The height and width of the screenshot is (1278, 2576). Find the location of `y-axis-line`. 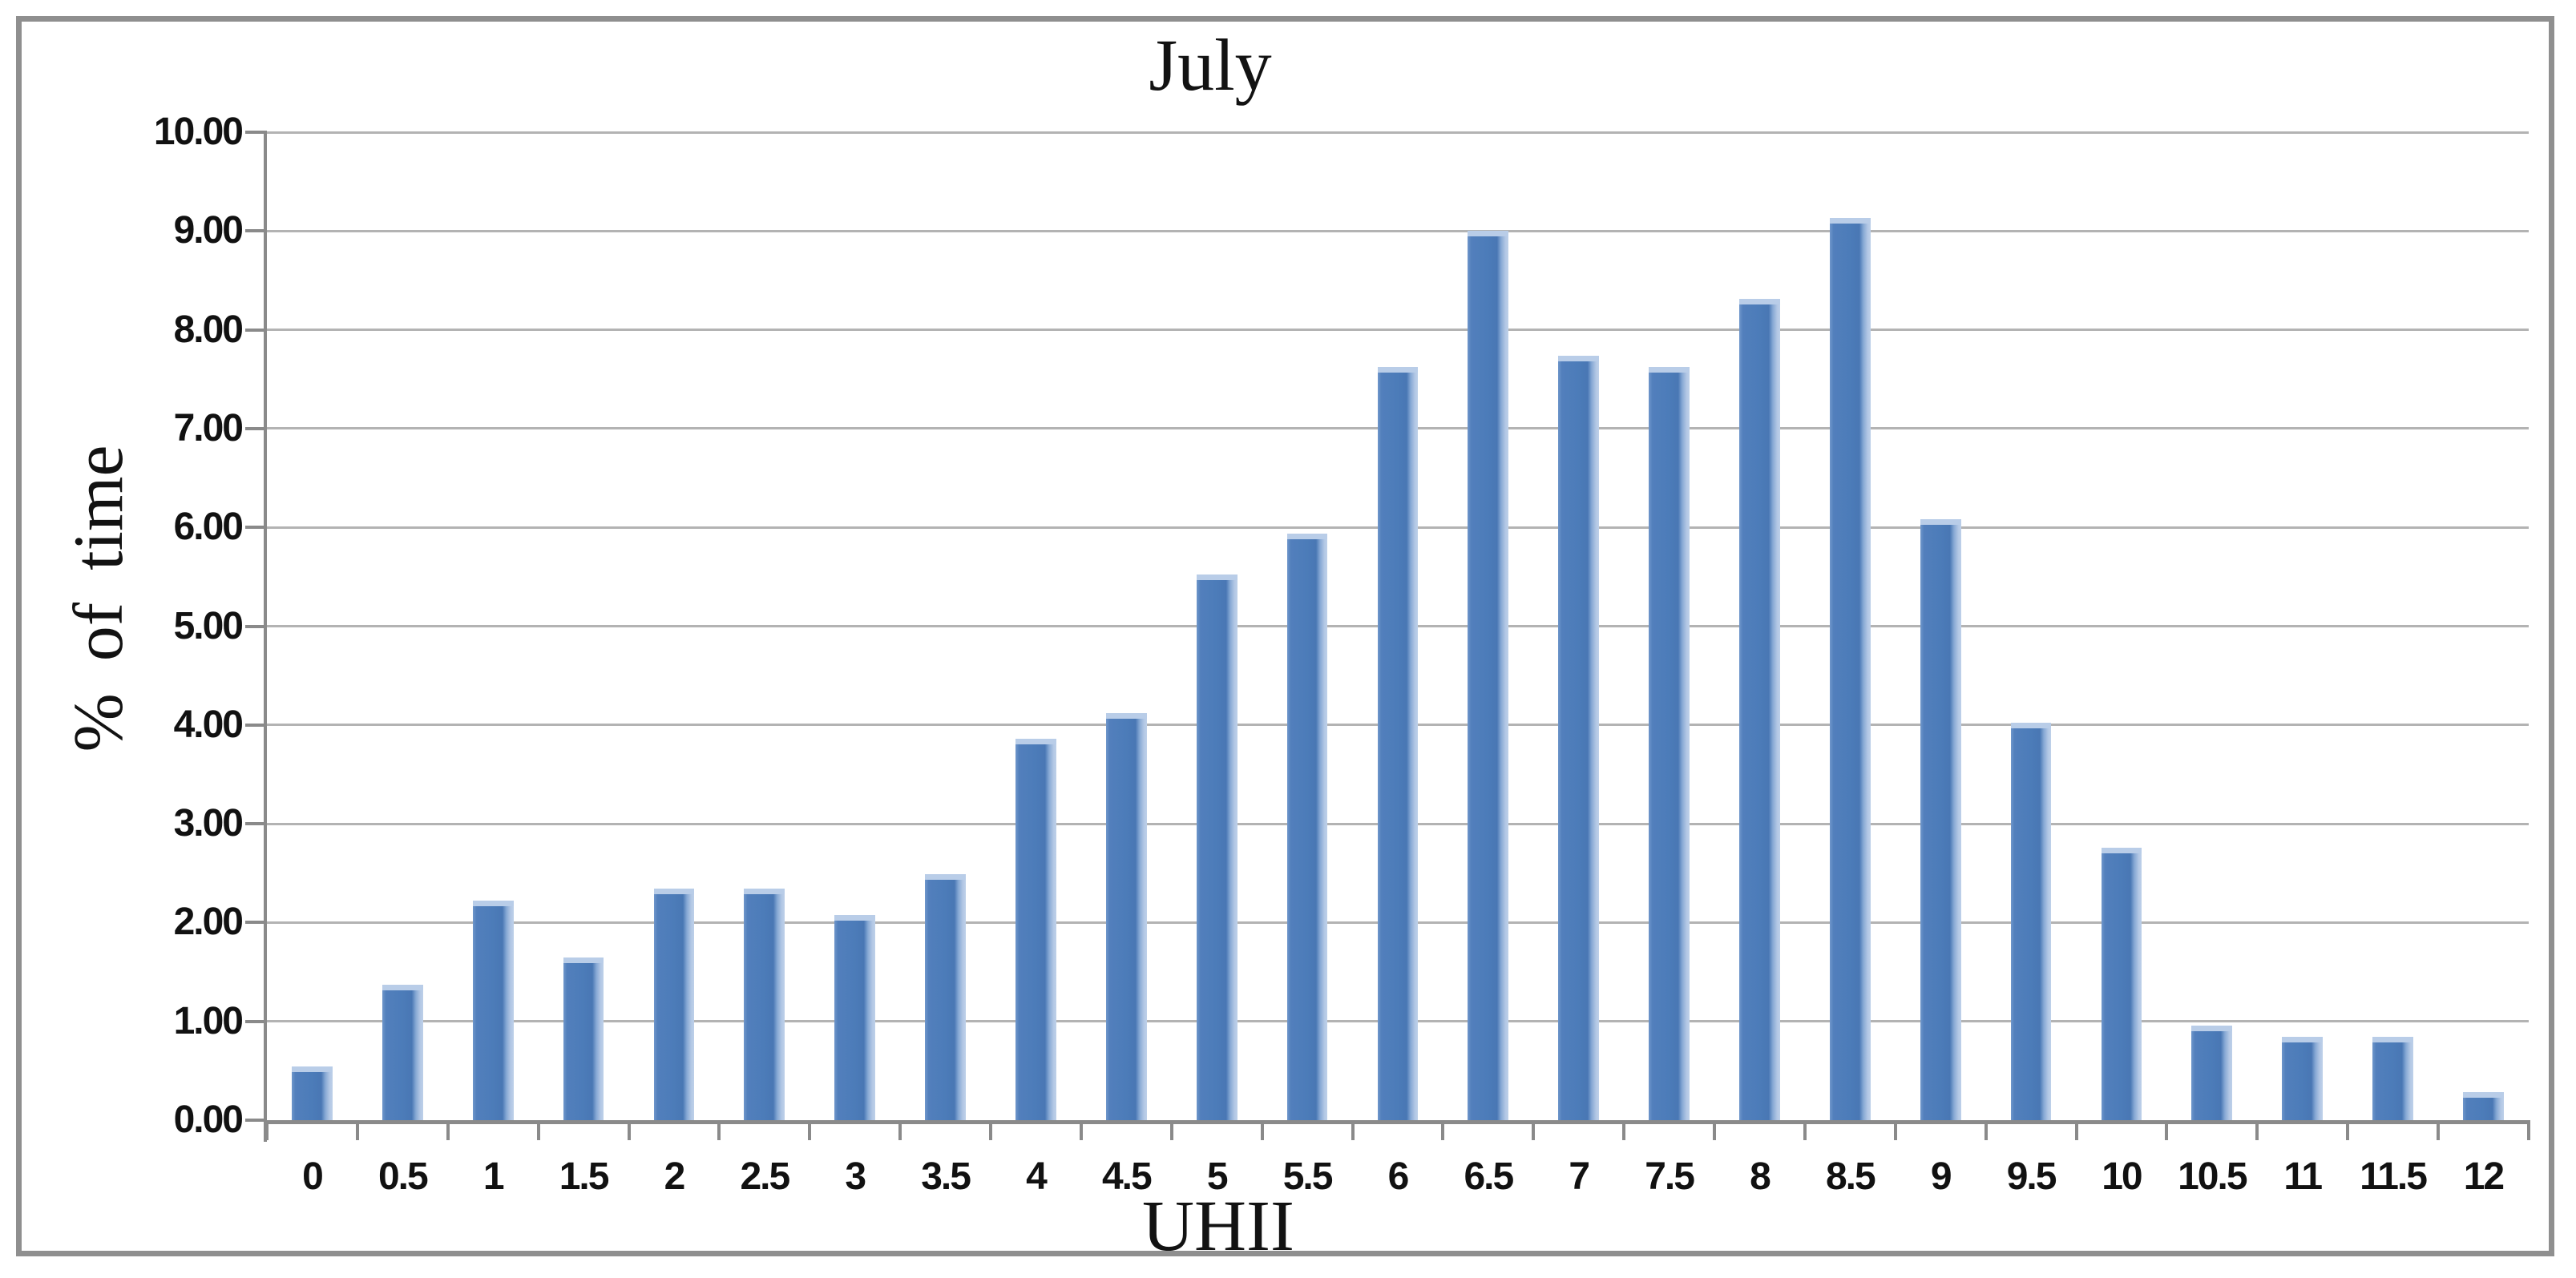

y-axis-line is located at coordinates (266, 636).